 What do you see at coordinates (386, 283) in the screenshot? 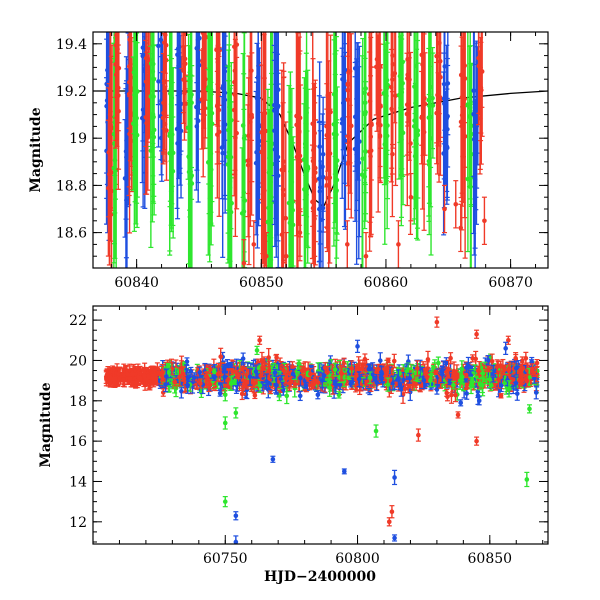
I see `x-tick-label: 60860` at bounding box center [386, 283].